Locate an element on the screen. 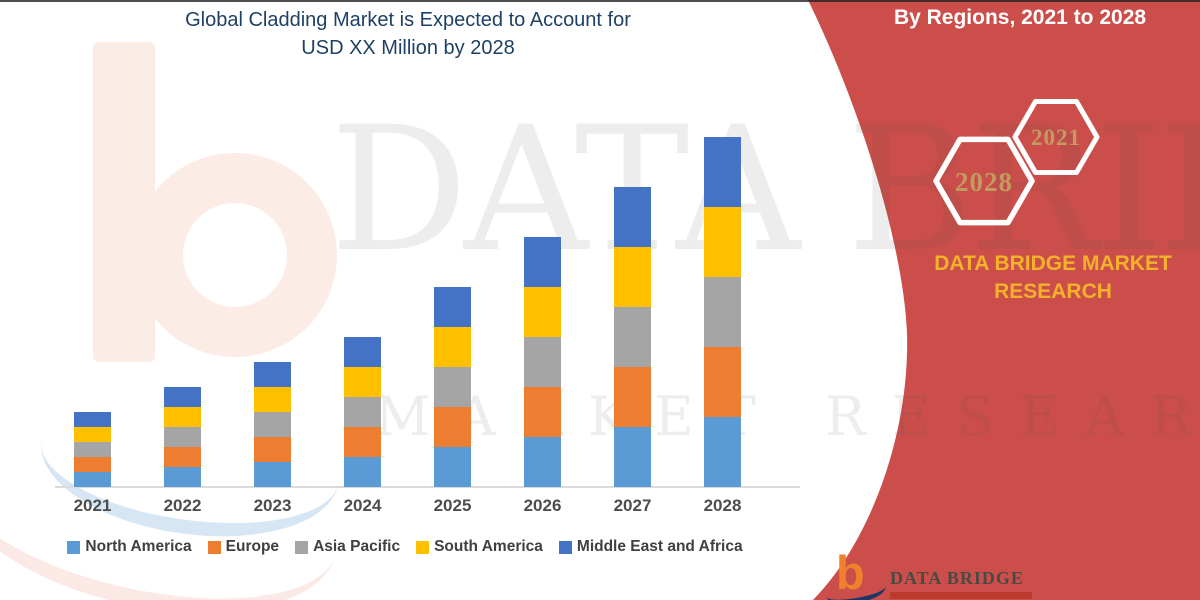 This screenshot has width=1200, height=600. hexagon-2021-outline is located at coordinates (1056, 137).